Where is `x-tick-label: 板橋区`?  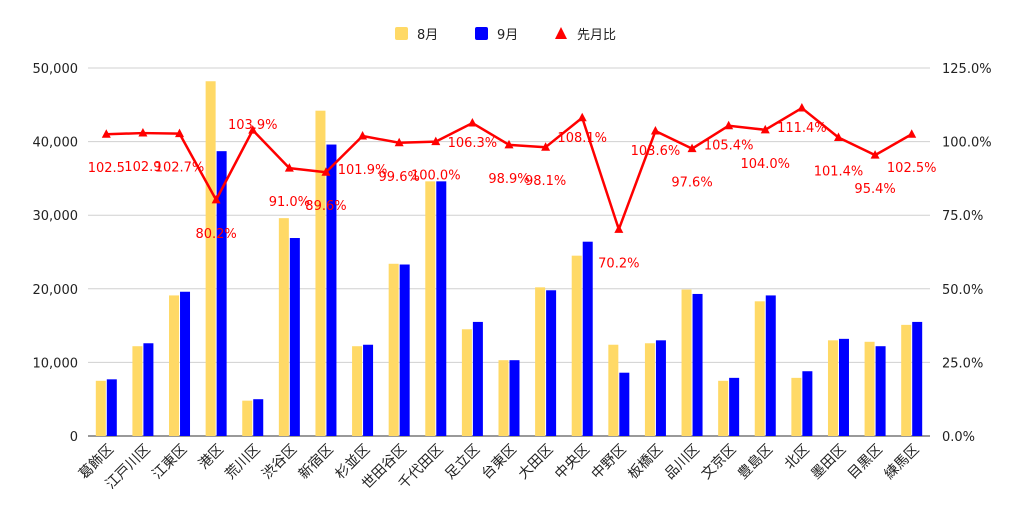
x-tick-label: 板橋区 is located at coordinates (645, 462).